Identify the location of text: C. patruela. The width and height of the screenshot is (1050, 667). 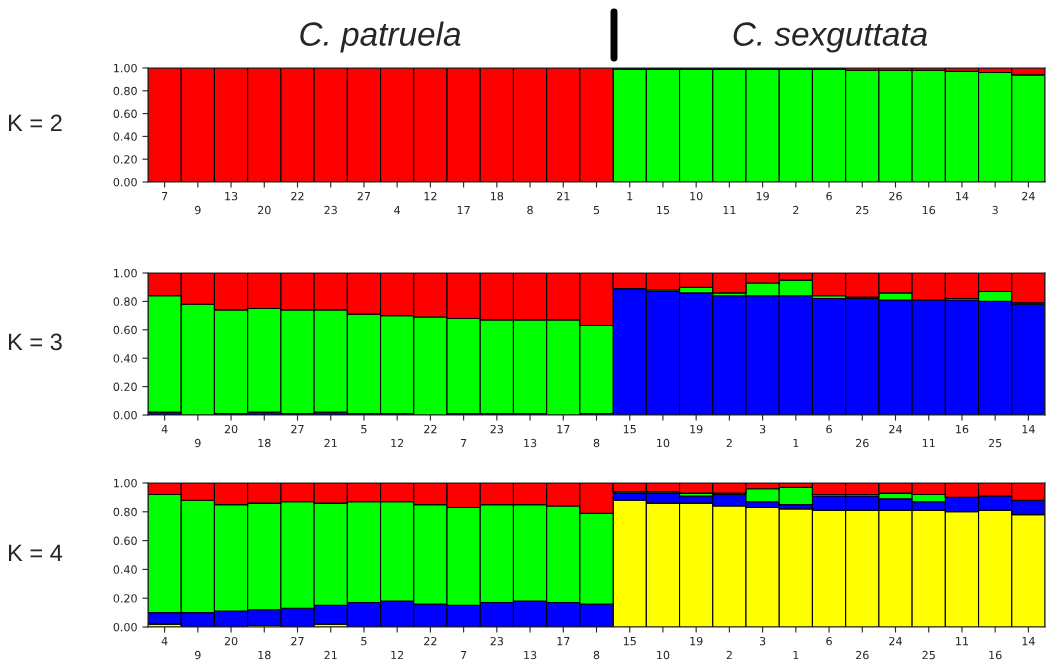
(380, 37).